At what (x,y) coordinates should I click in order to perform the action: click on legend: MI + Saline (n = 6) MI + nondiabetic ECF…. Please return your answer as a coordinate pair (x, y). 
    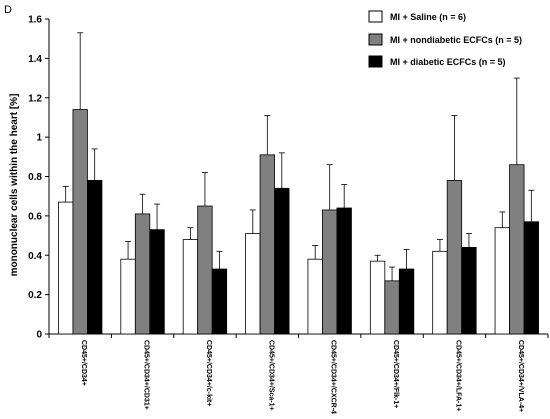
    Looking at the image, I should click on (445, 39).